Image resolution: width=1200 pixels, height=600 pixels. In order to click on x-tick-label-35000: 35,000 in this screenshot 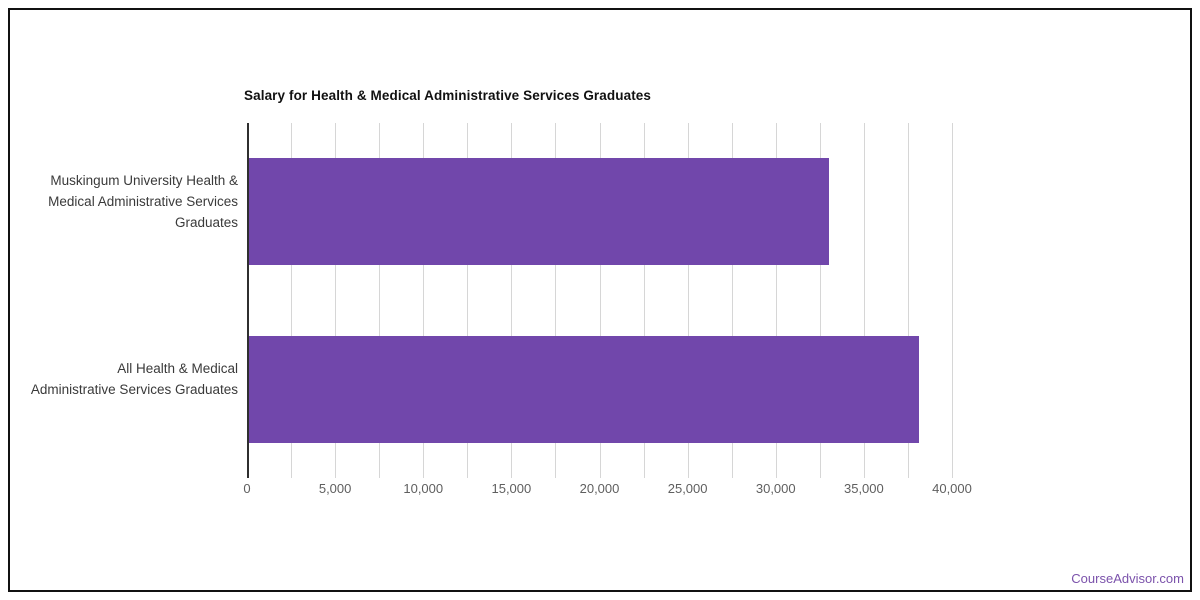, I will do `click(863, 488)`.